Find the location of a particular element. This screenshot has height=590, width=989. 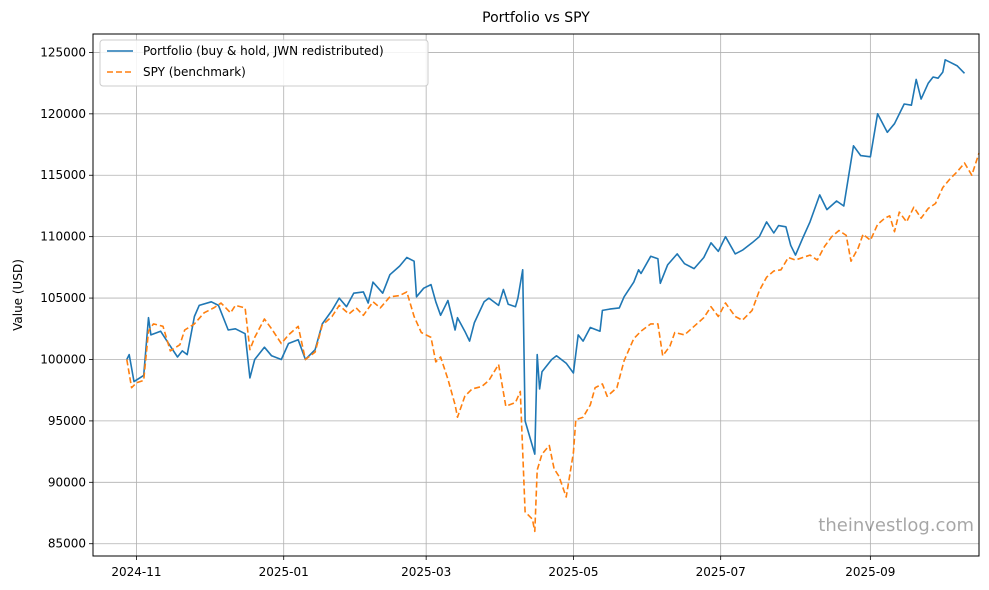

x-tick-label: 2024-11 is located at coordinates (136, 572).